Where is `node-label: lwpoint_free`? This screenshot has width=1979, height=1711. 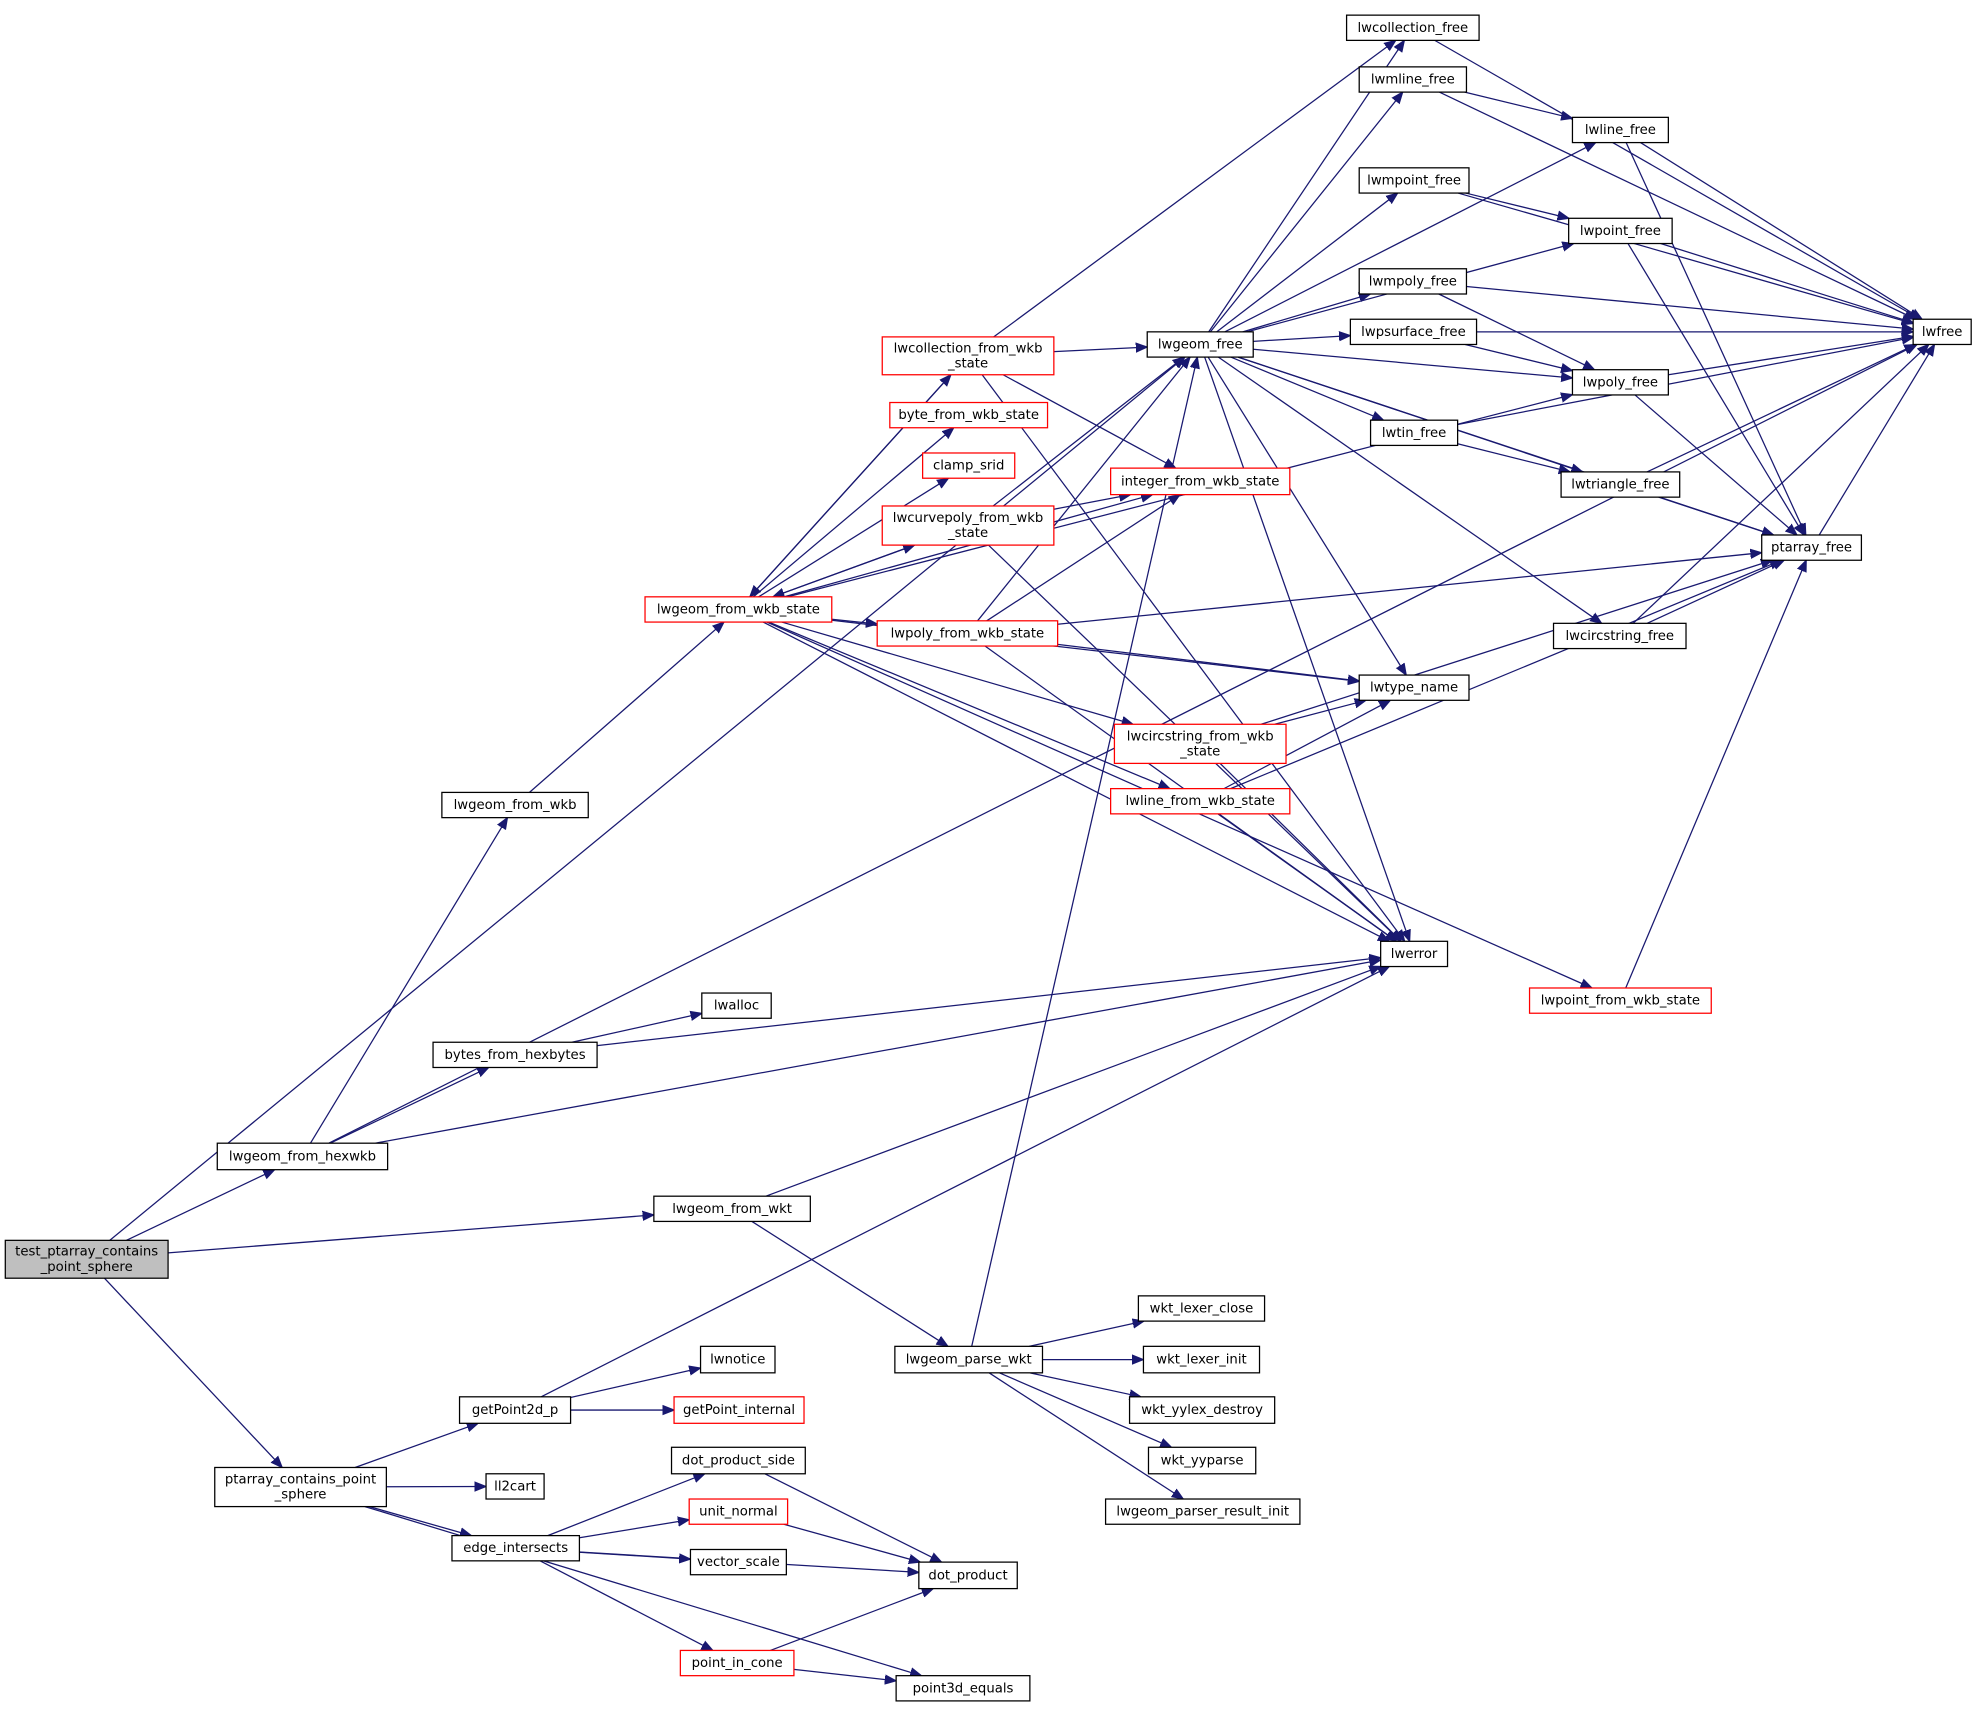
node-label: lwpoint_free is located at coordinates (1620, 231).